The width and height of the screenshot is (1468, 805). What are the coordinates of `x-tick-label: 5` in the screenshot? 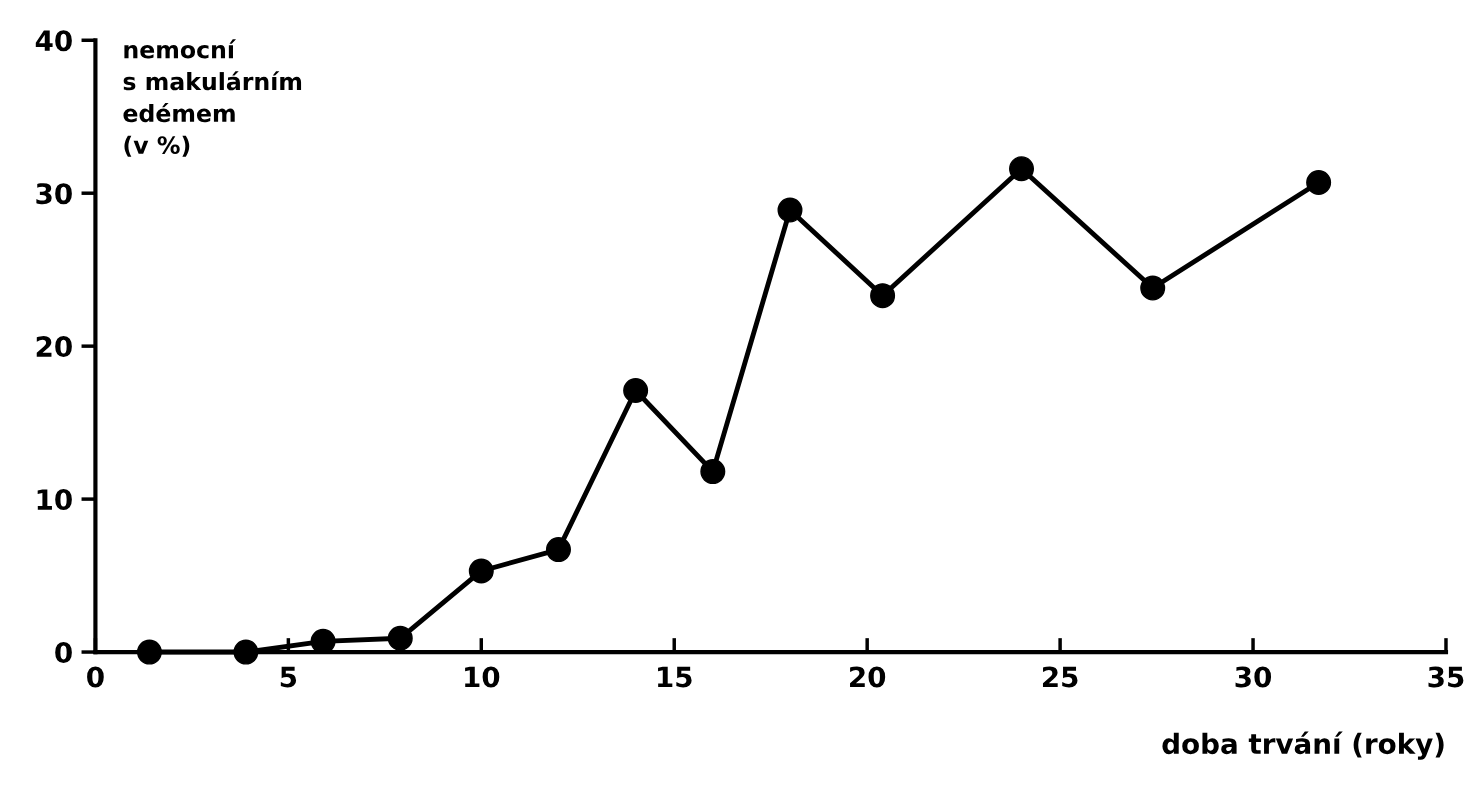 It's located at (288, 677).